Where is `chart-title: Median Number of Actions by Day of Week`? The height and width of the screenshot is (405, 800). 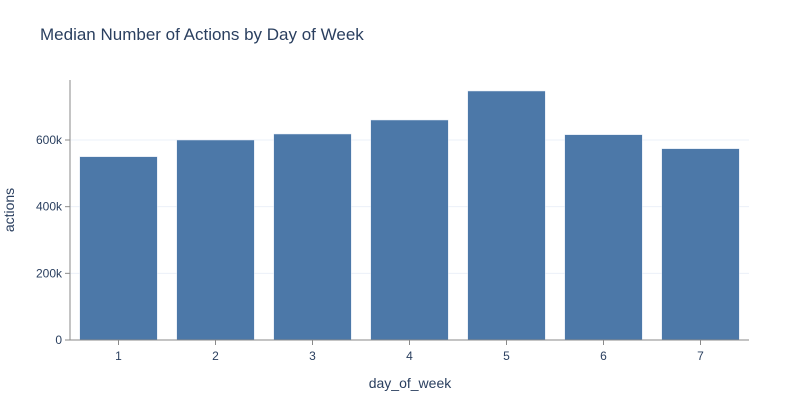 chart-title: Median Number of Actions by Day of Week is located at coordinates (202, 34).